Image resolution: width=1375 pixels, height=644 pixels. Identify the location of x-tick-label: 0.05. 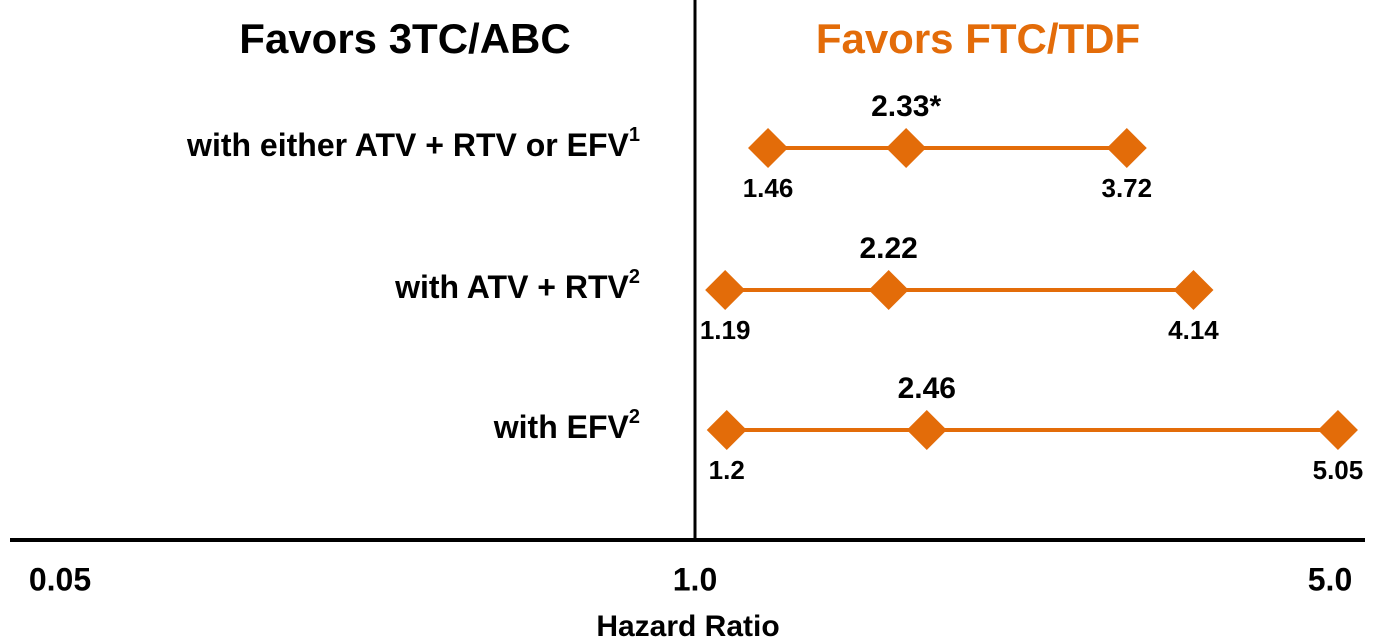
(60, 579).